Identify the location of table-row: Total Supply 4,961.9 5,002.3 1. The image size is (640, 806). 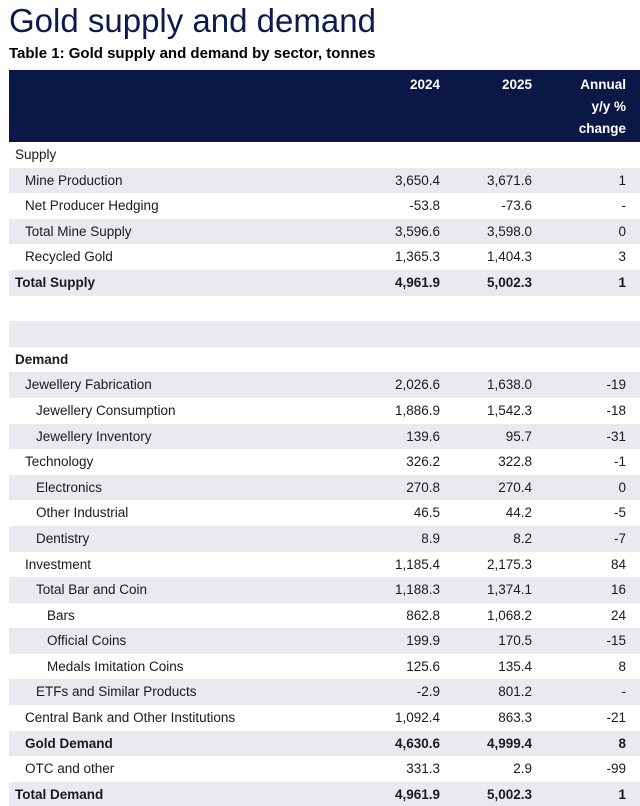
(324, 282).